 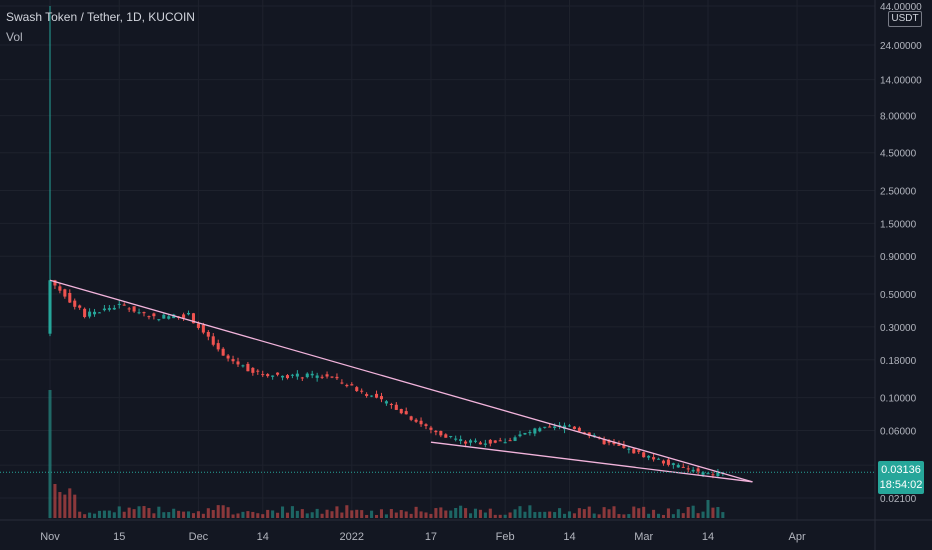 I want to click on y-tick-label: 0.18000, so click(x=898, y=361).